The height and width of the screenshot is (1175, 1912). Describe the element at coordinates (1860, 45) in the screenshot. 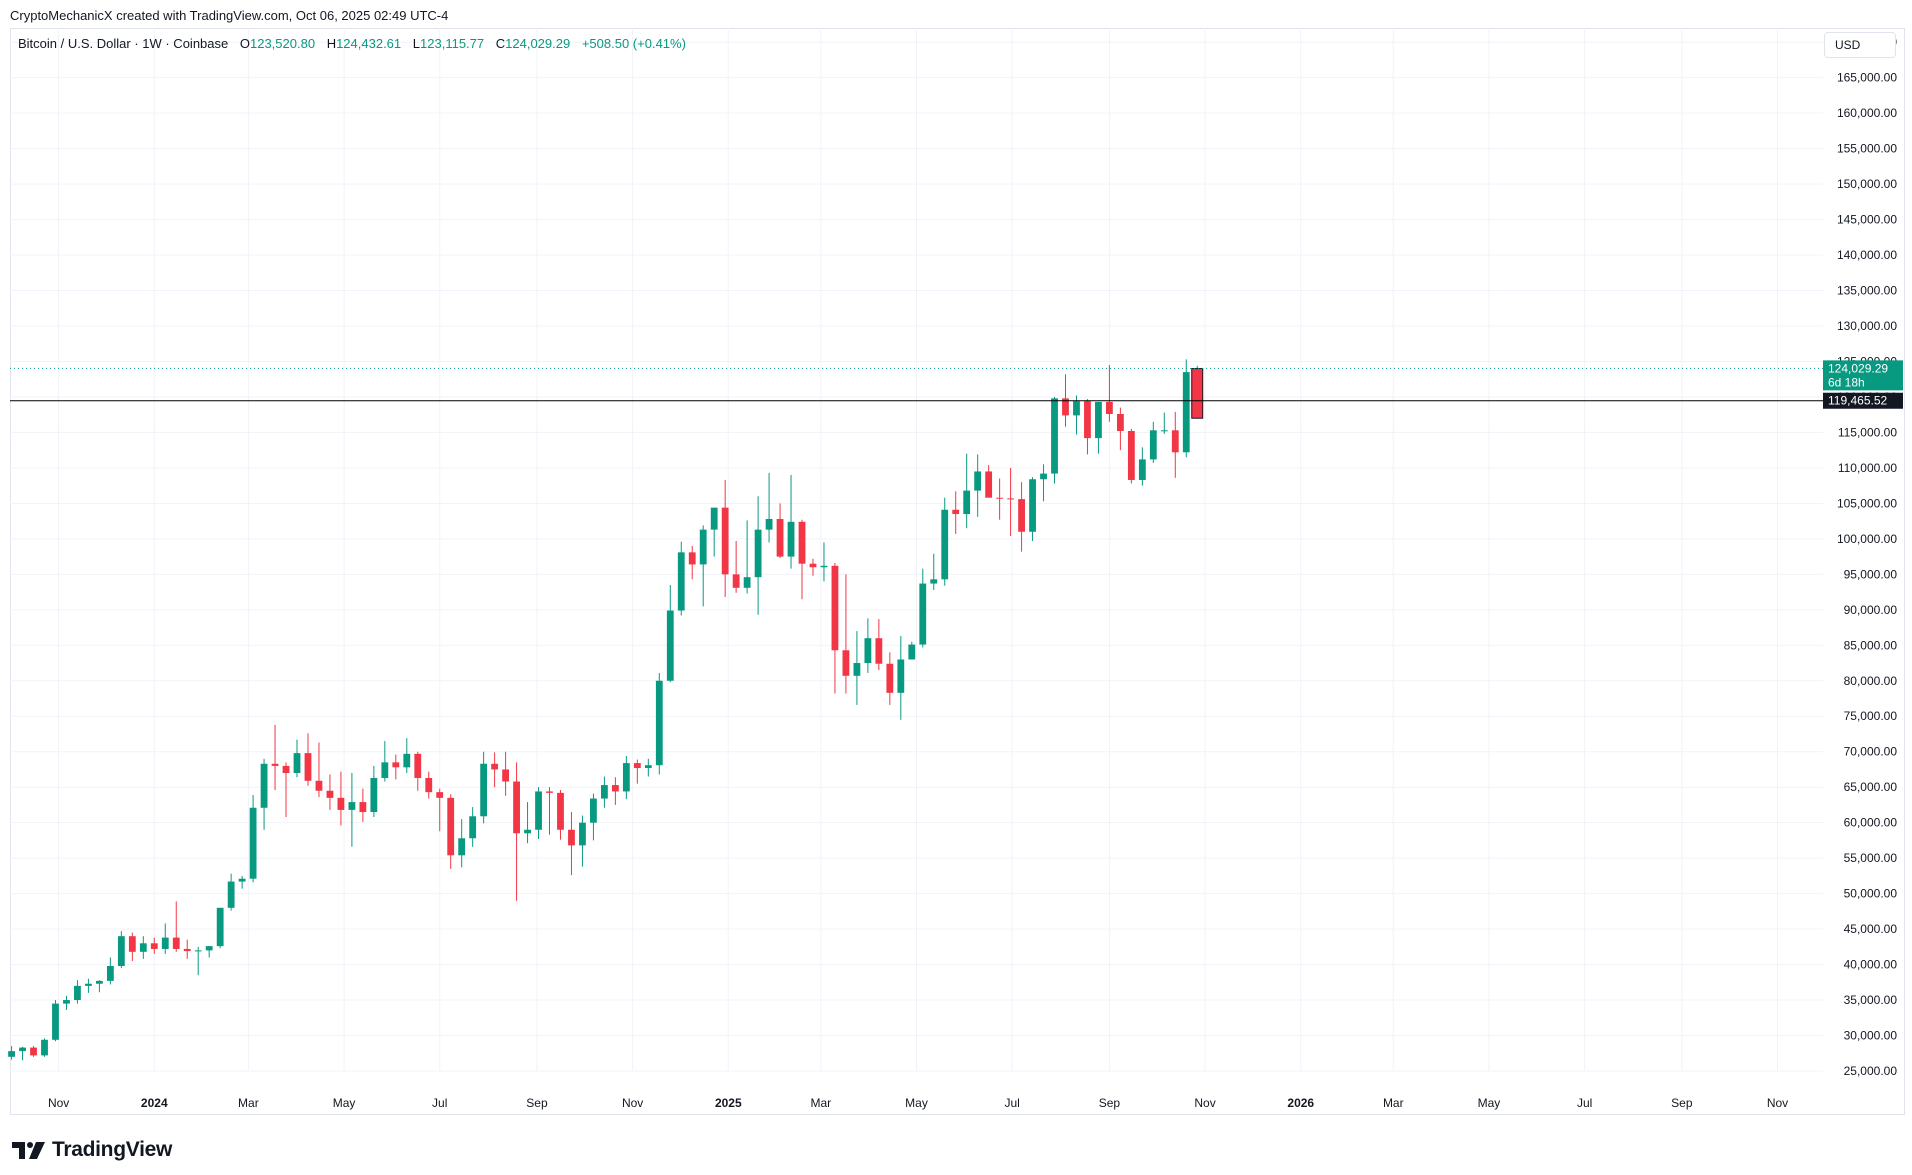

I see `currency-button: USD` at that location.